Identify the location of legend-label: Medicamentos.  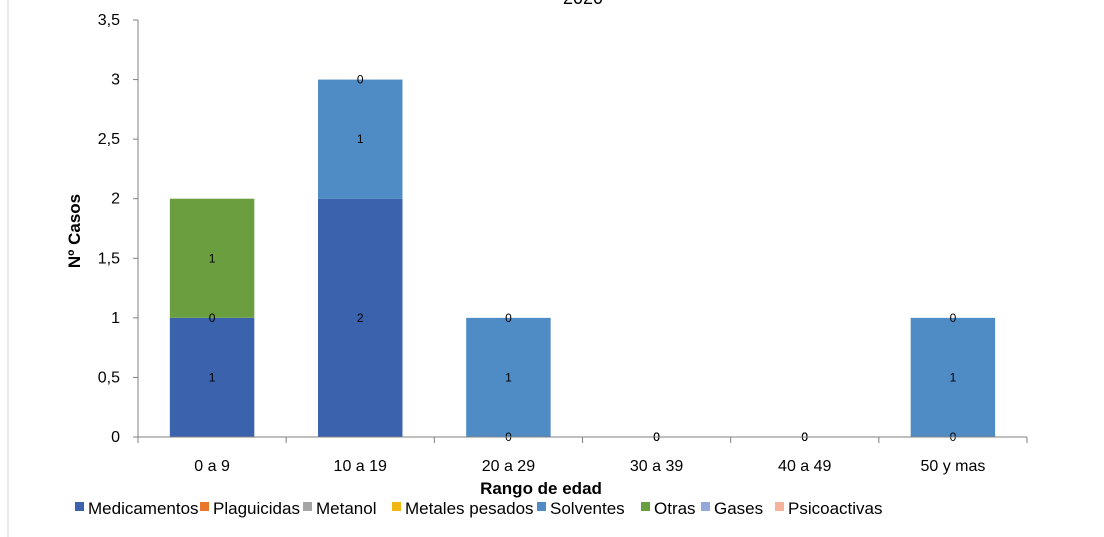
(143, 508).